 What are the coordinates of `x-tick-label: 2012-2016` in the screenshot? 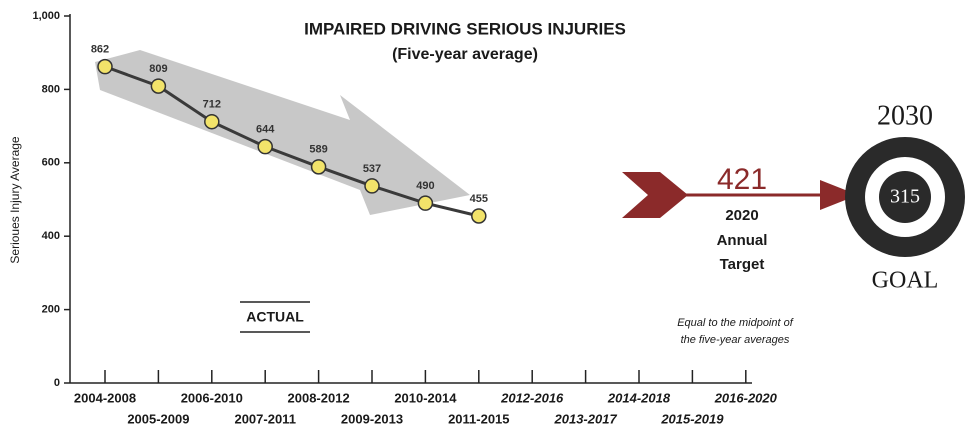 It's located at (532, 397).